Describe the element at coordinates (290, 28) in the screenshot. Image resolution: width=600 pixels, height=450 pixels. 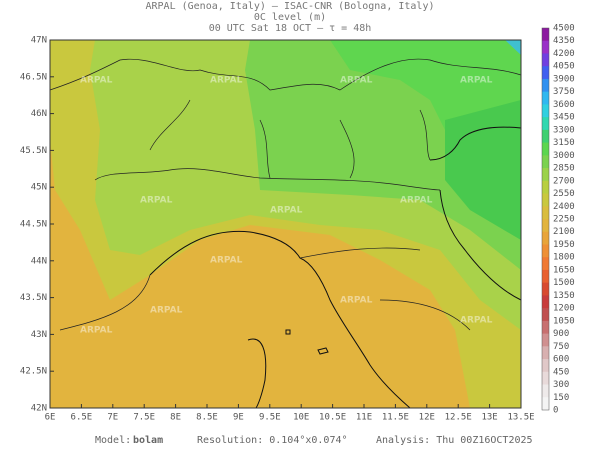
I see `header-line: 00 UTC Sat 18 OCT – τ = 48h` at that location.